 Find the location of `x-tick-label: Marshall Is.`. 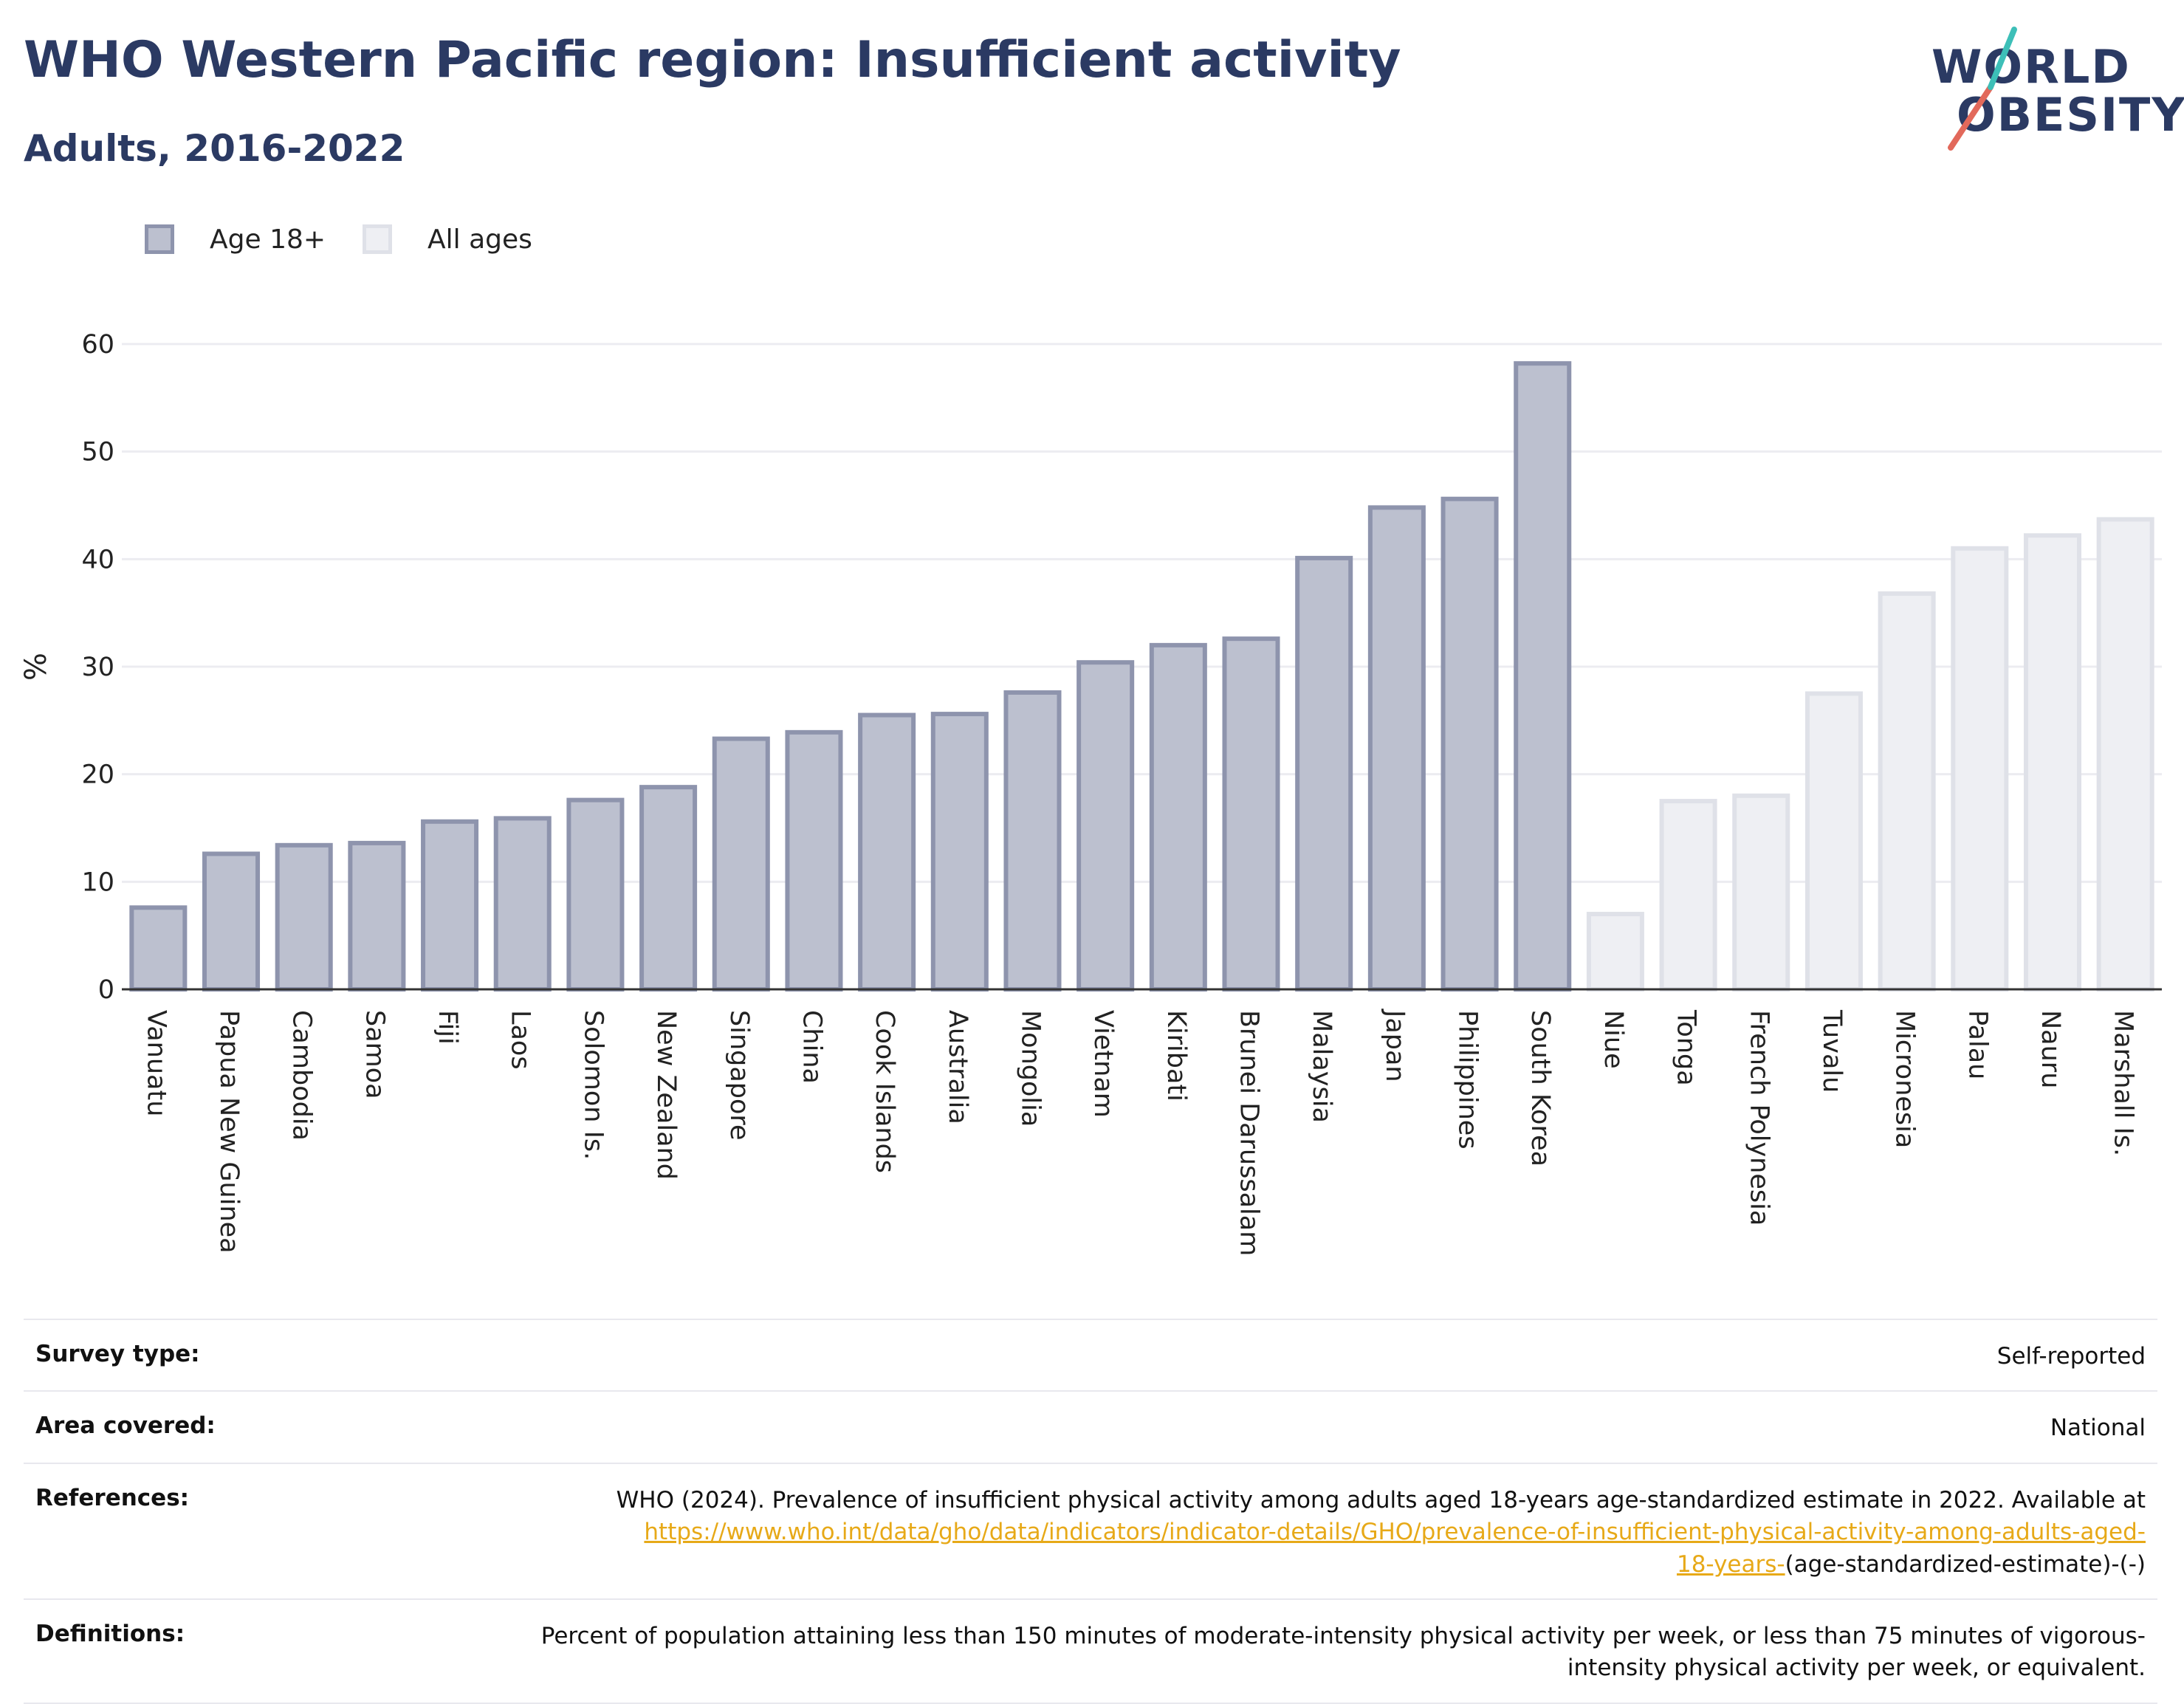

x-tick-label: Marshall Is. is located at coordinates (2123, 1083).